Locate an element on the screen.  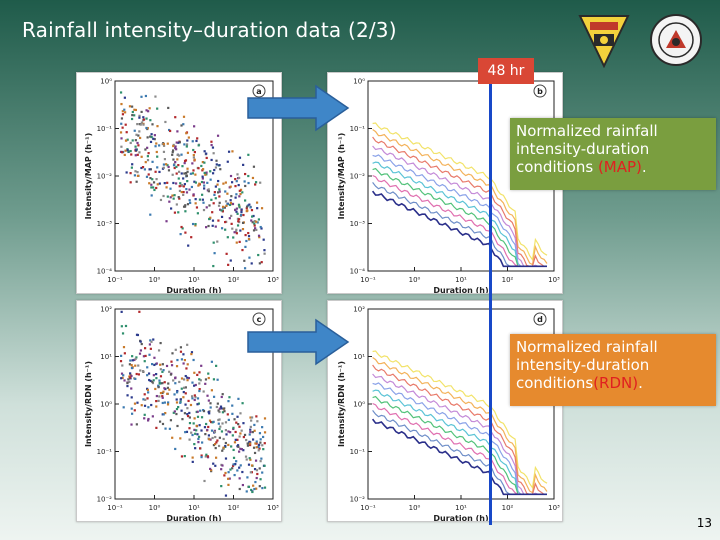
x-tick-label: 10¹ is located at coordinates (194, 280).